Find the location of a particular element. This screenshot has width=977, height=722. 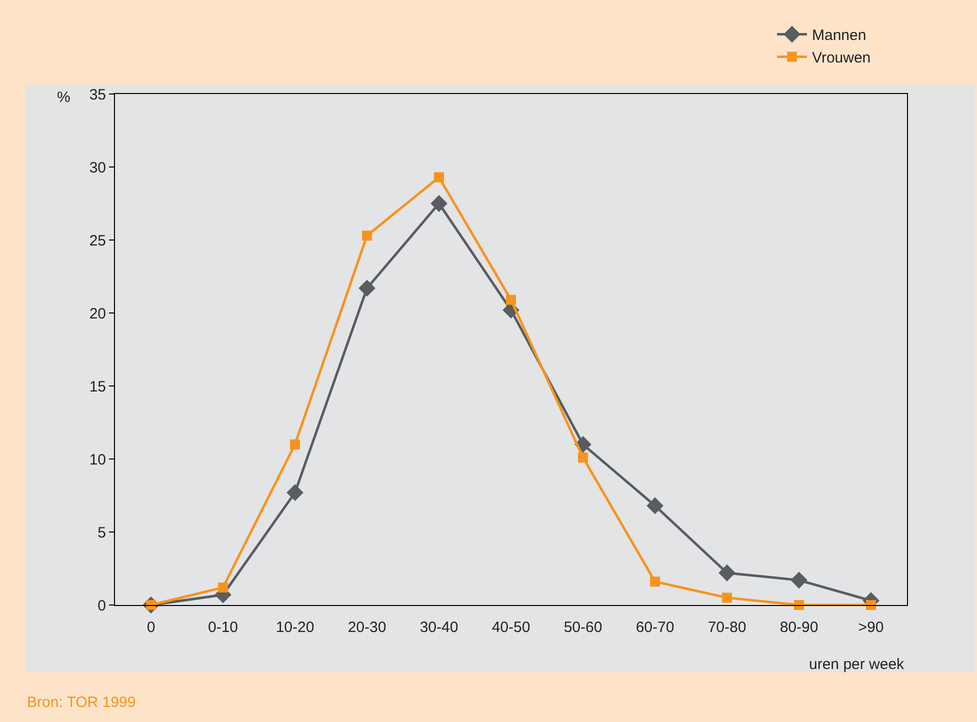

y-tick-label: 30 is located at coordinates (97, 167).